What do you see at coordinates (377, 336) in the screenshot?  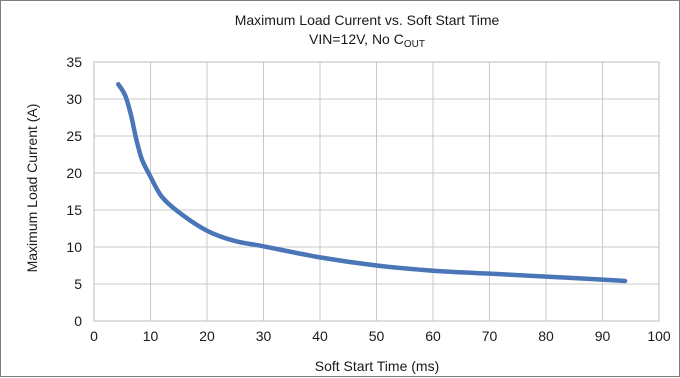 I see `x-tick-label: 50` at bounding box center [377, 336].